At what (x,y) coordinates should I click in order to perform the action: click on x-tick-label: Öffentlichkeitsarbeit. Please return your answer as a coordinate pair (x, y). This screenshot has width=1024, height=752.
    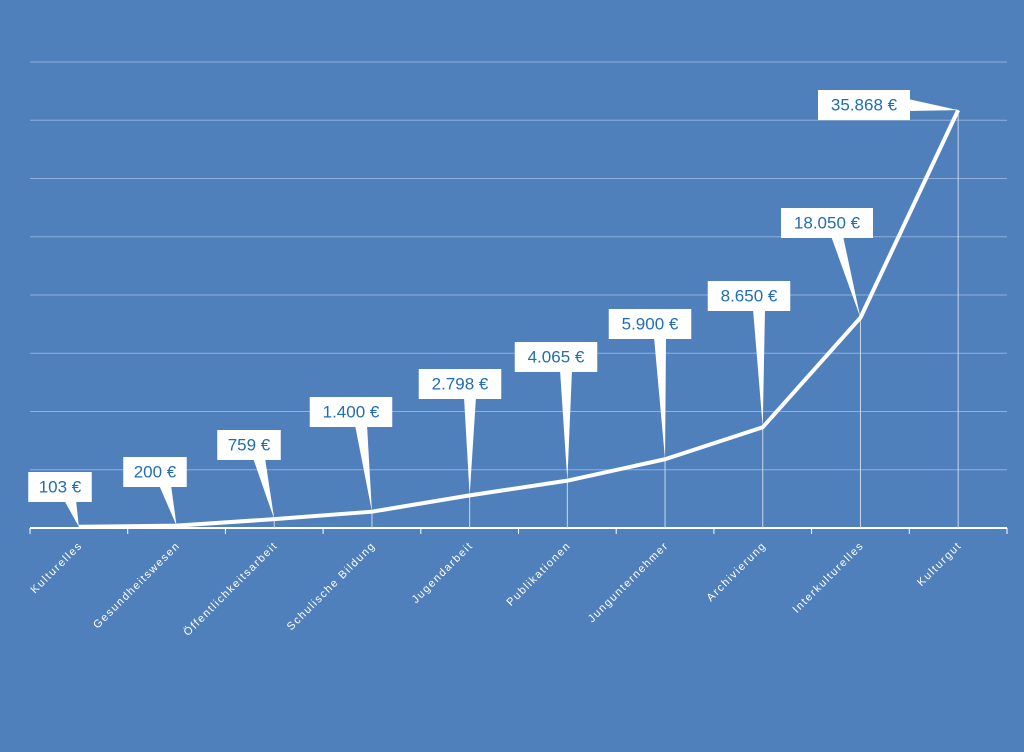
    Looking at the image, I should click on (230, 589).